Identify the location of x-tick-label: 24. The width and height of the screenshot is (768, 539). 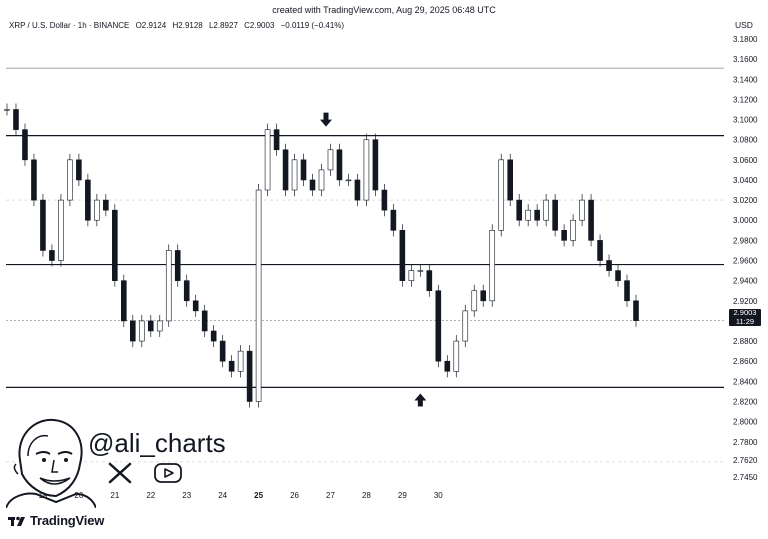
(222, 495).